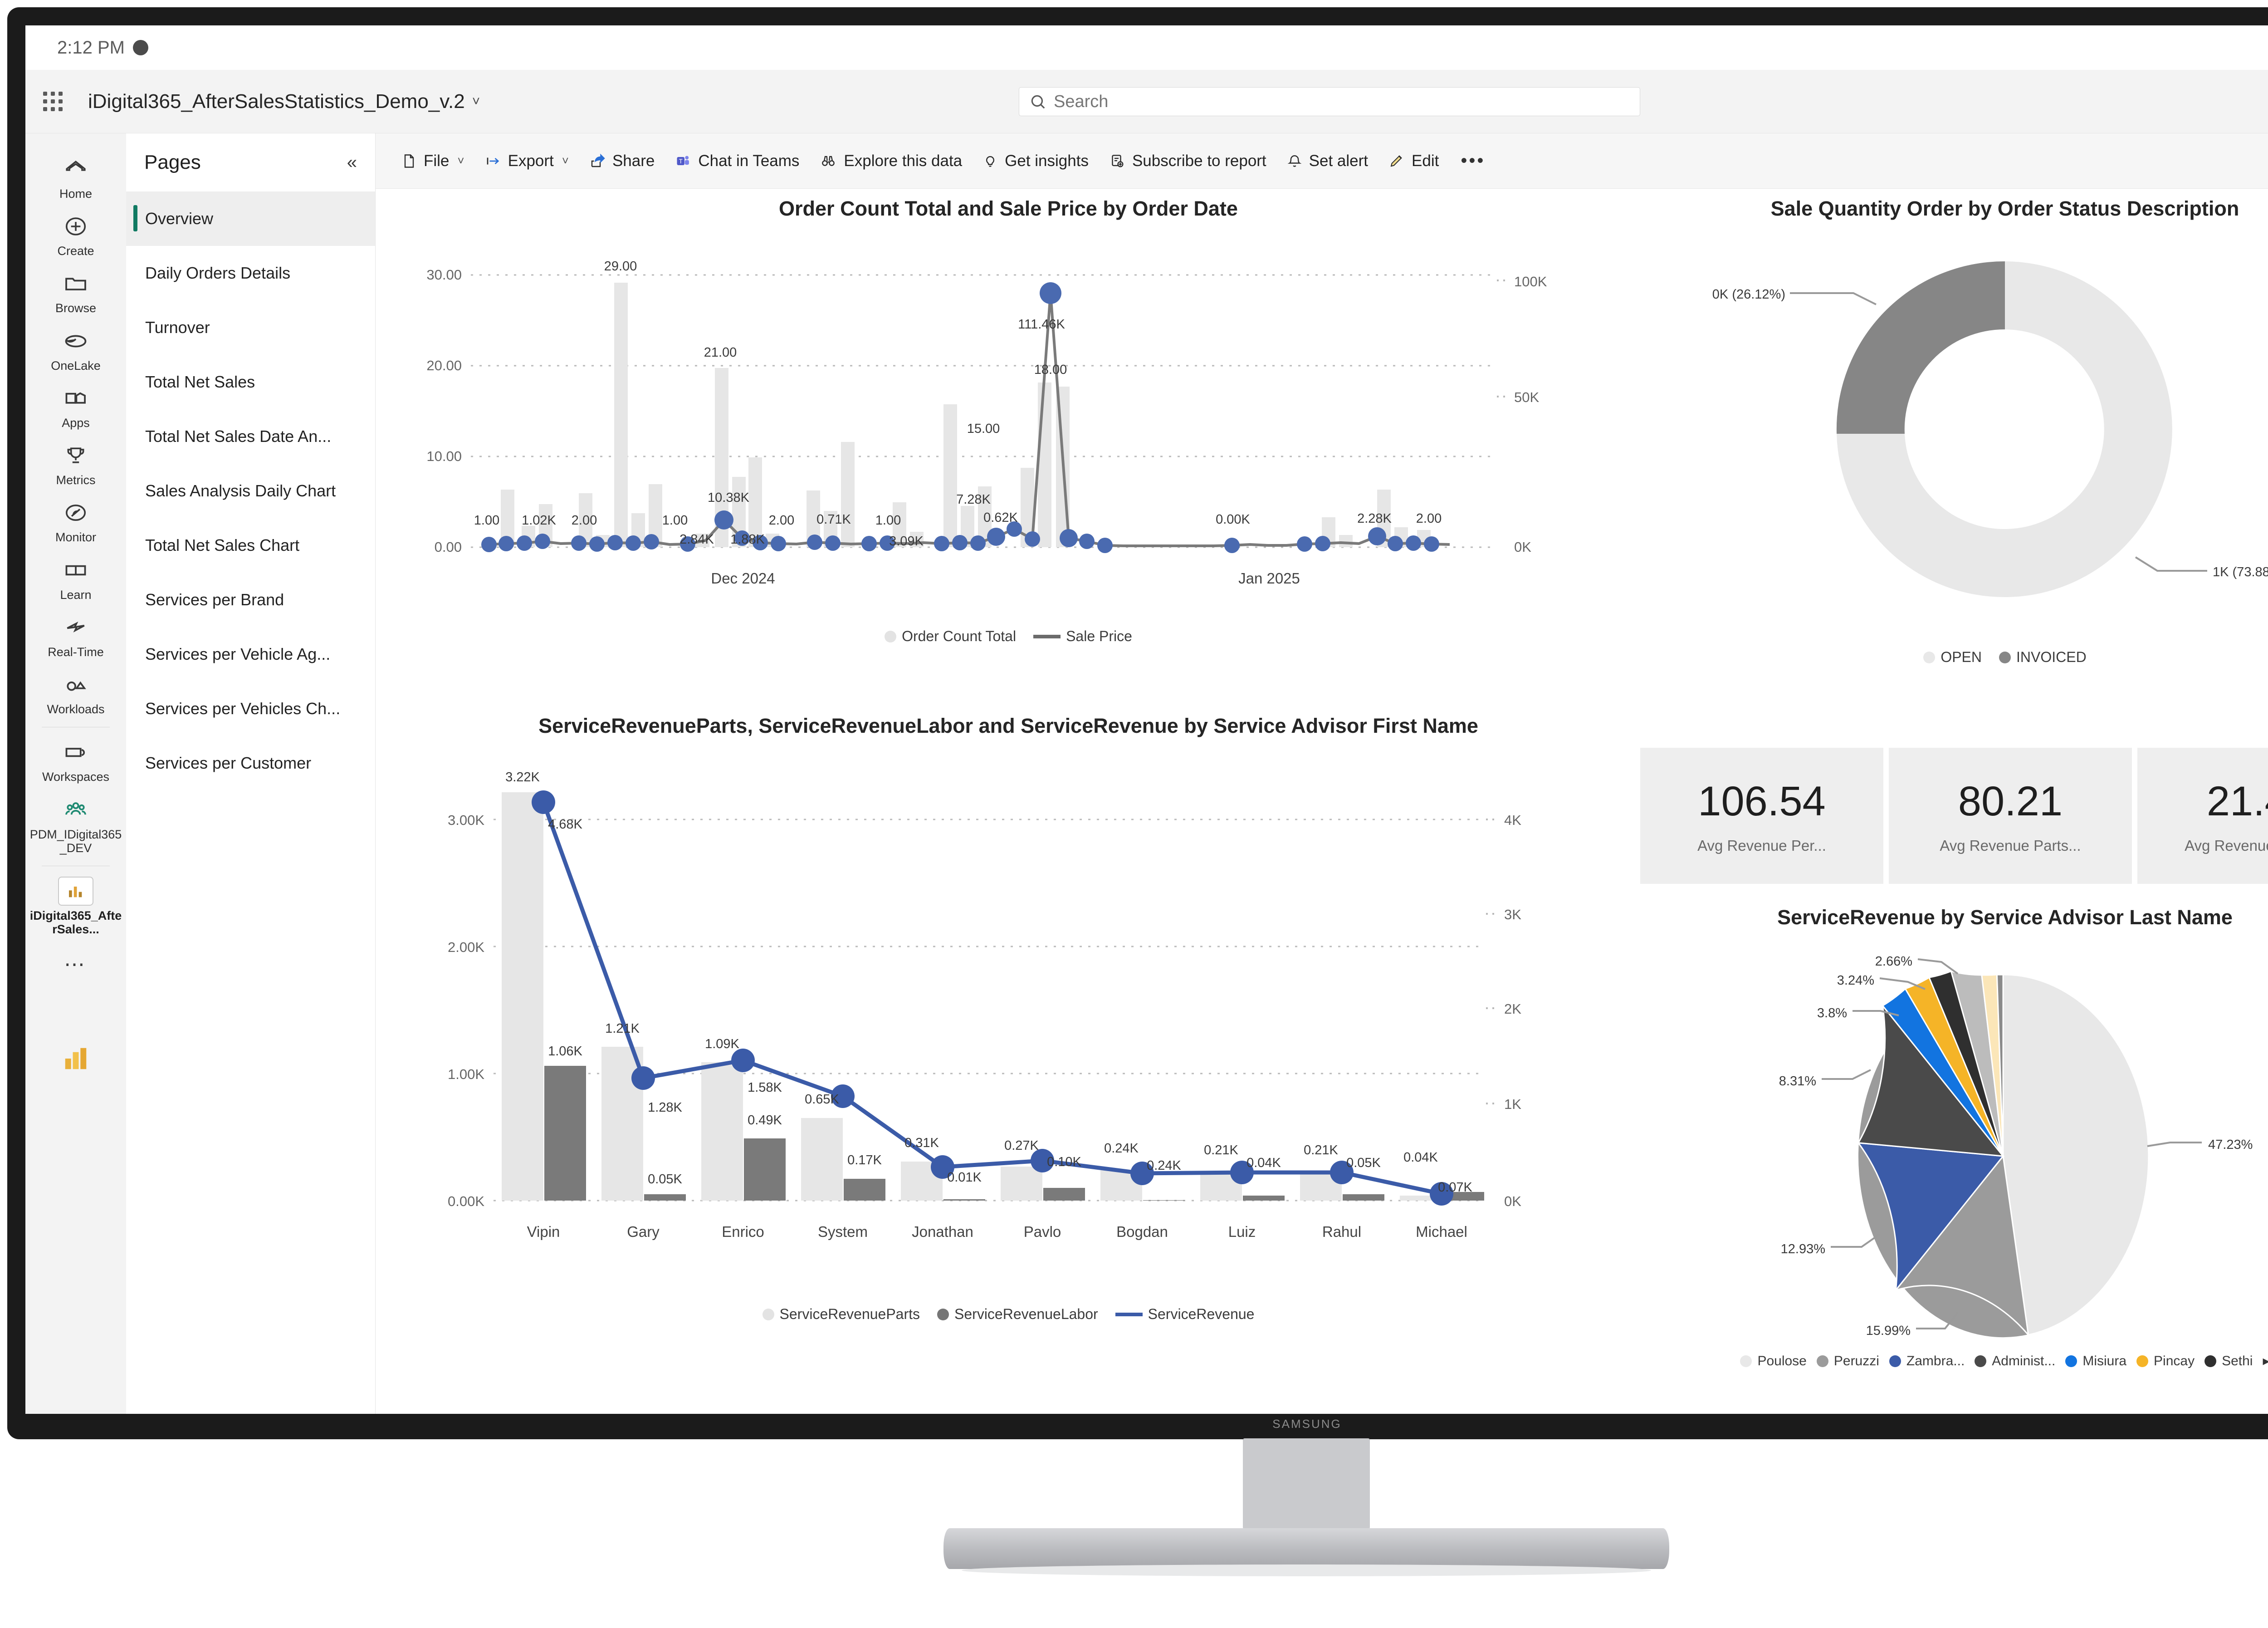 This screenshot has width=2268, height=1628. Describe the element at coordinates (1856, 1360) in the screenshot. I see `legend-label: Peruzzi` at that location.